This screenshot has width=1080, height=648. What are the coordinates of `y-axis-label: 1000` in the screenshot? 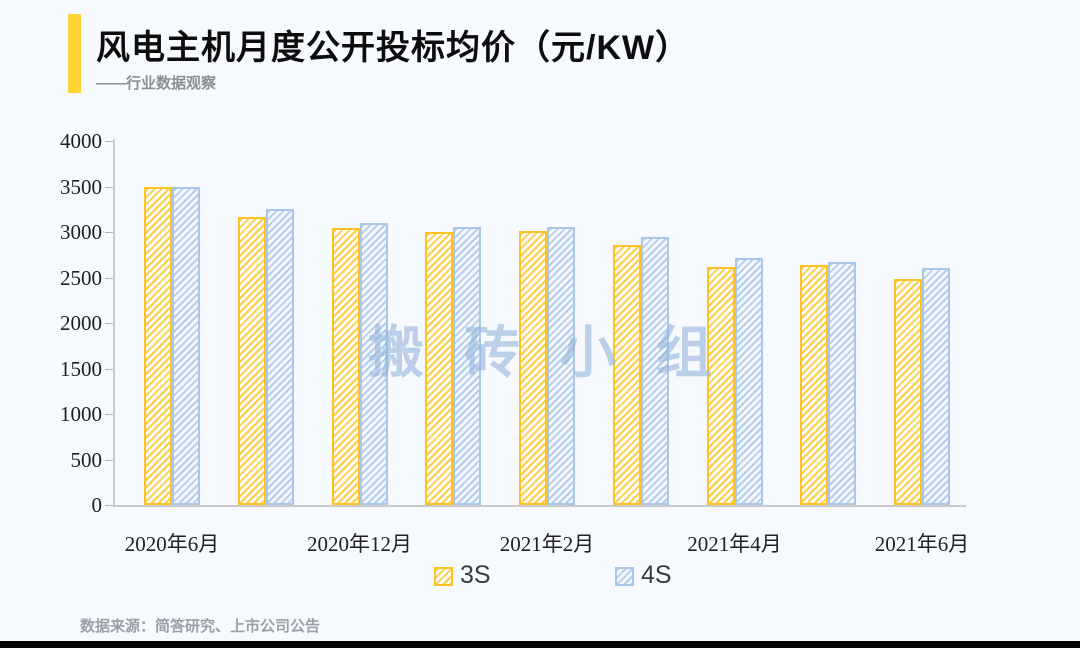 It's located at (81, 414).